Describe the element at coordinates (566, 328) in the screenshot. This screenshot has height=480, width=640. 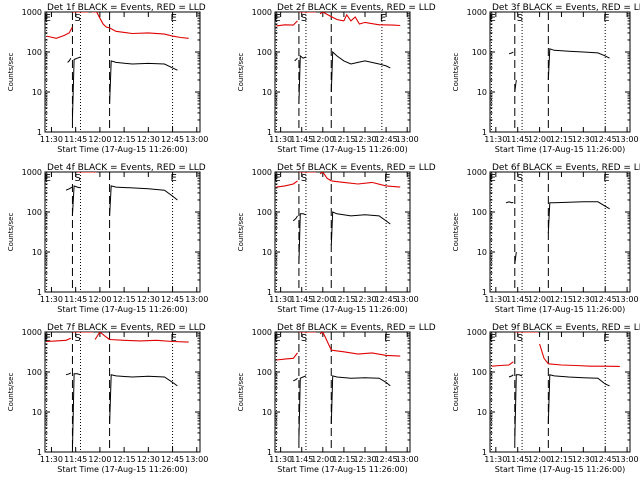
I see `panel-title: Det 9f BLACK = Events, RED = LLD` at that location.